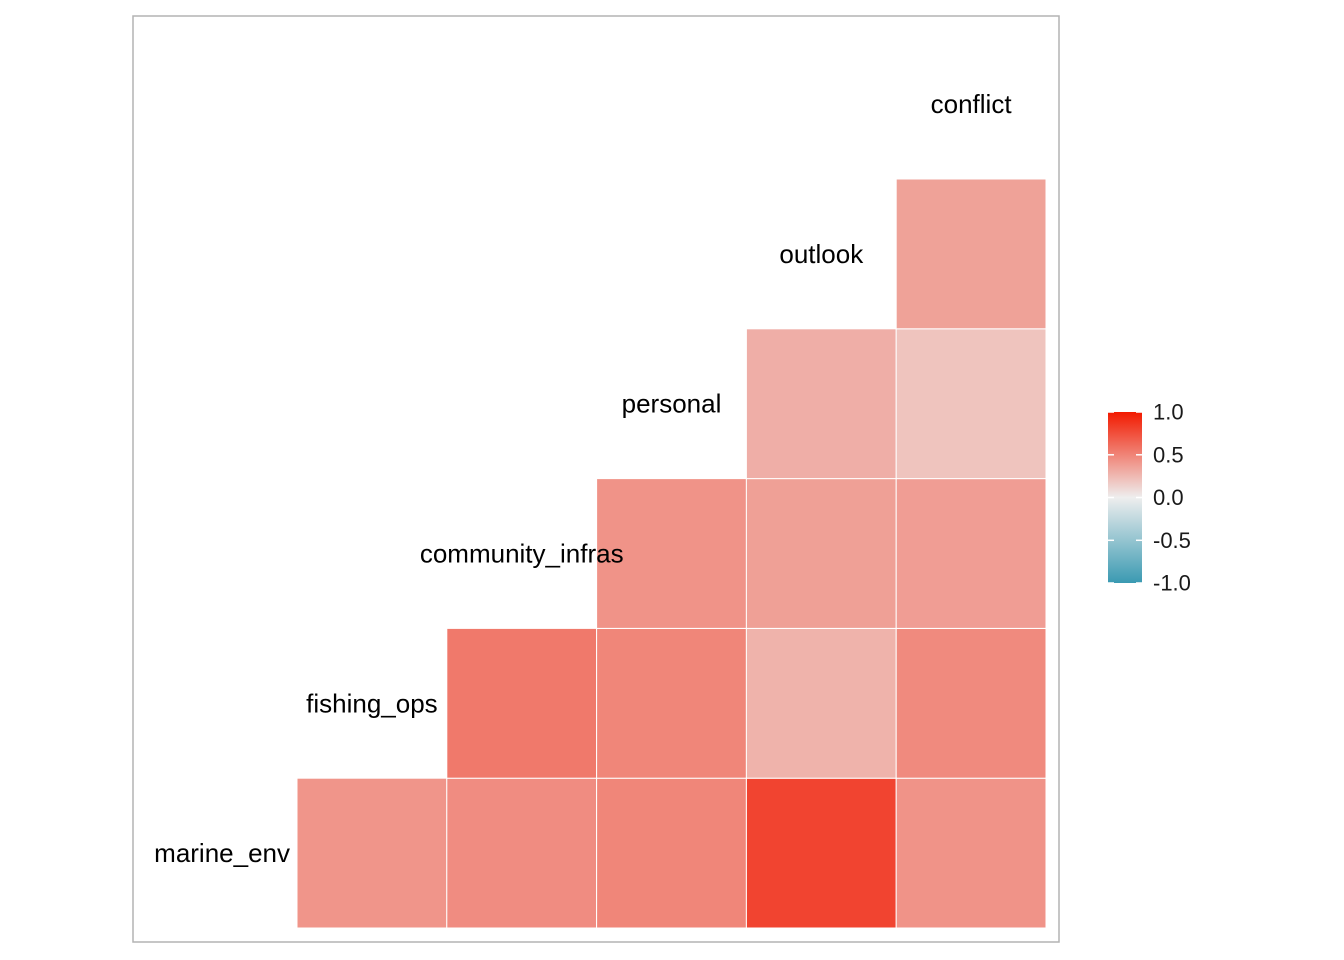 The width and height of the screenshot is (1344, 960). What do you see at coordinates (671, 853) in the screenshot?
I see `heatmap-cell-marine_env-personal` at bounding box center [671, 853].